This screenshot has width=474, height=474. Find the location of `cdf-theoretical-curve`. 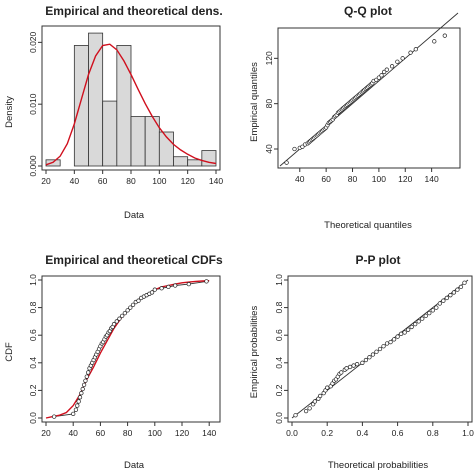

cdf-theoretical-curve is located at coordinates (127, 349).